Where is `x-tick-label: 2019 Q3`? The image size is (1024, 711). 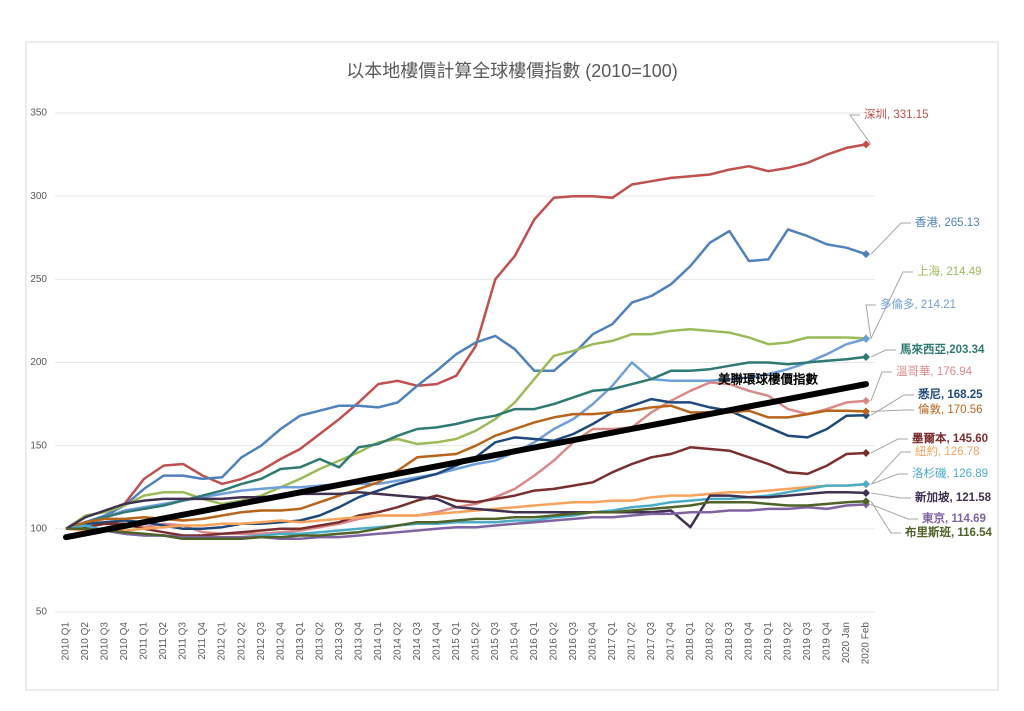
x-tick-label: 2019 Q3 is located at coordinates (807, 641).